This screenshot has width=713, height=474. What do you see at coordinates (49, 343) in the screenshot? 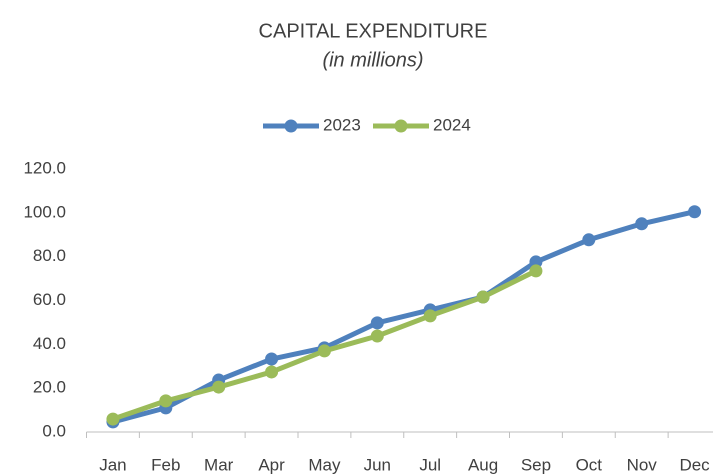
I see `y-tick-label: 40.0` at bounding box center [49, 343].